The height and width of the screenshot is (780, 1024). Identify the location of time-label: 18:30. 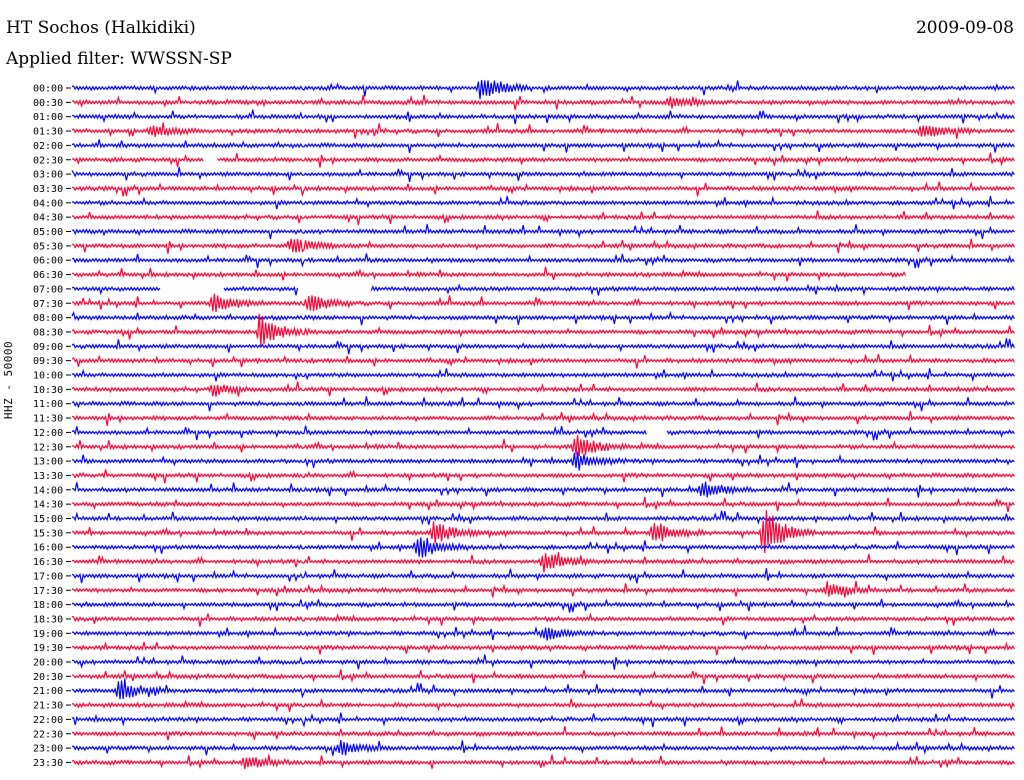
(48, 619).